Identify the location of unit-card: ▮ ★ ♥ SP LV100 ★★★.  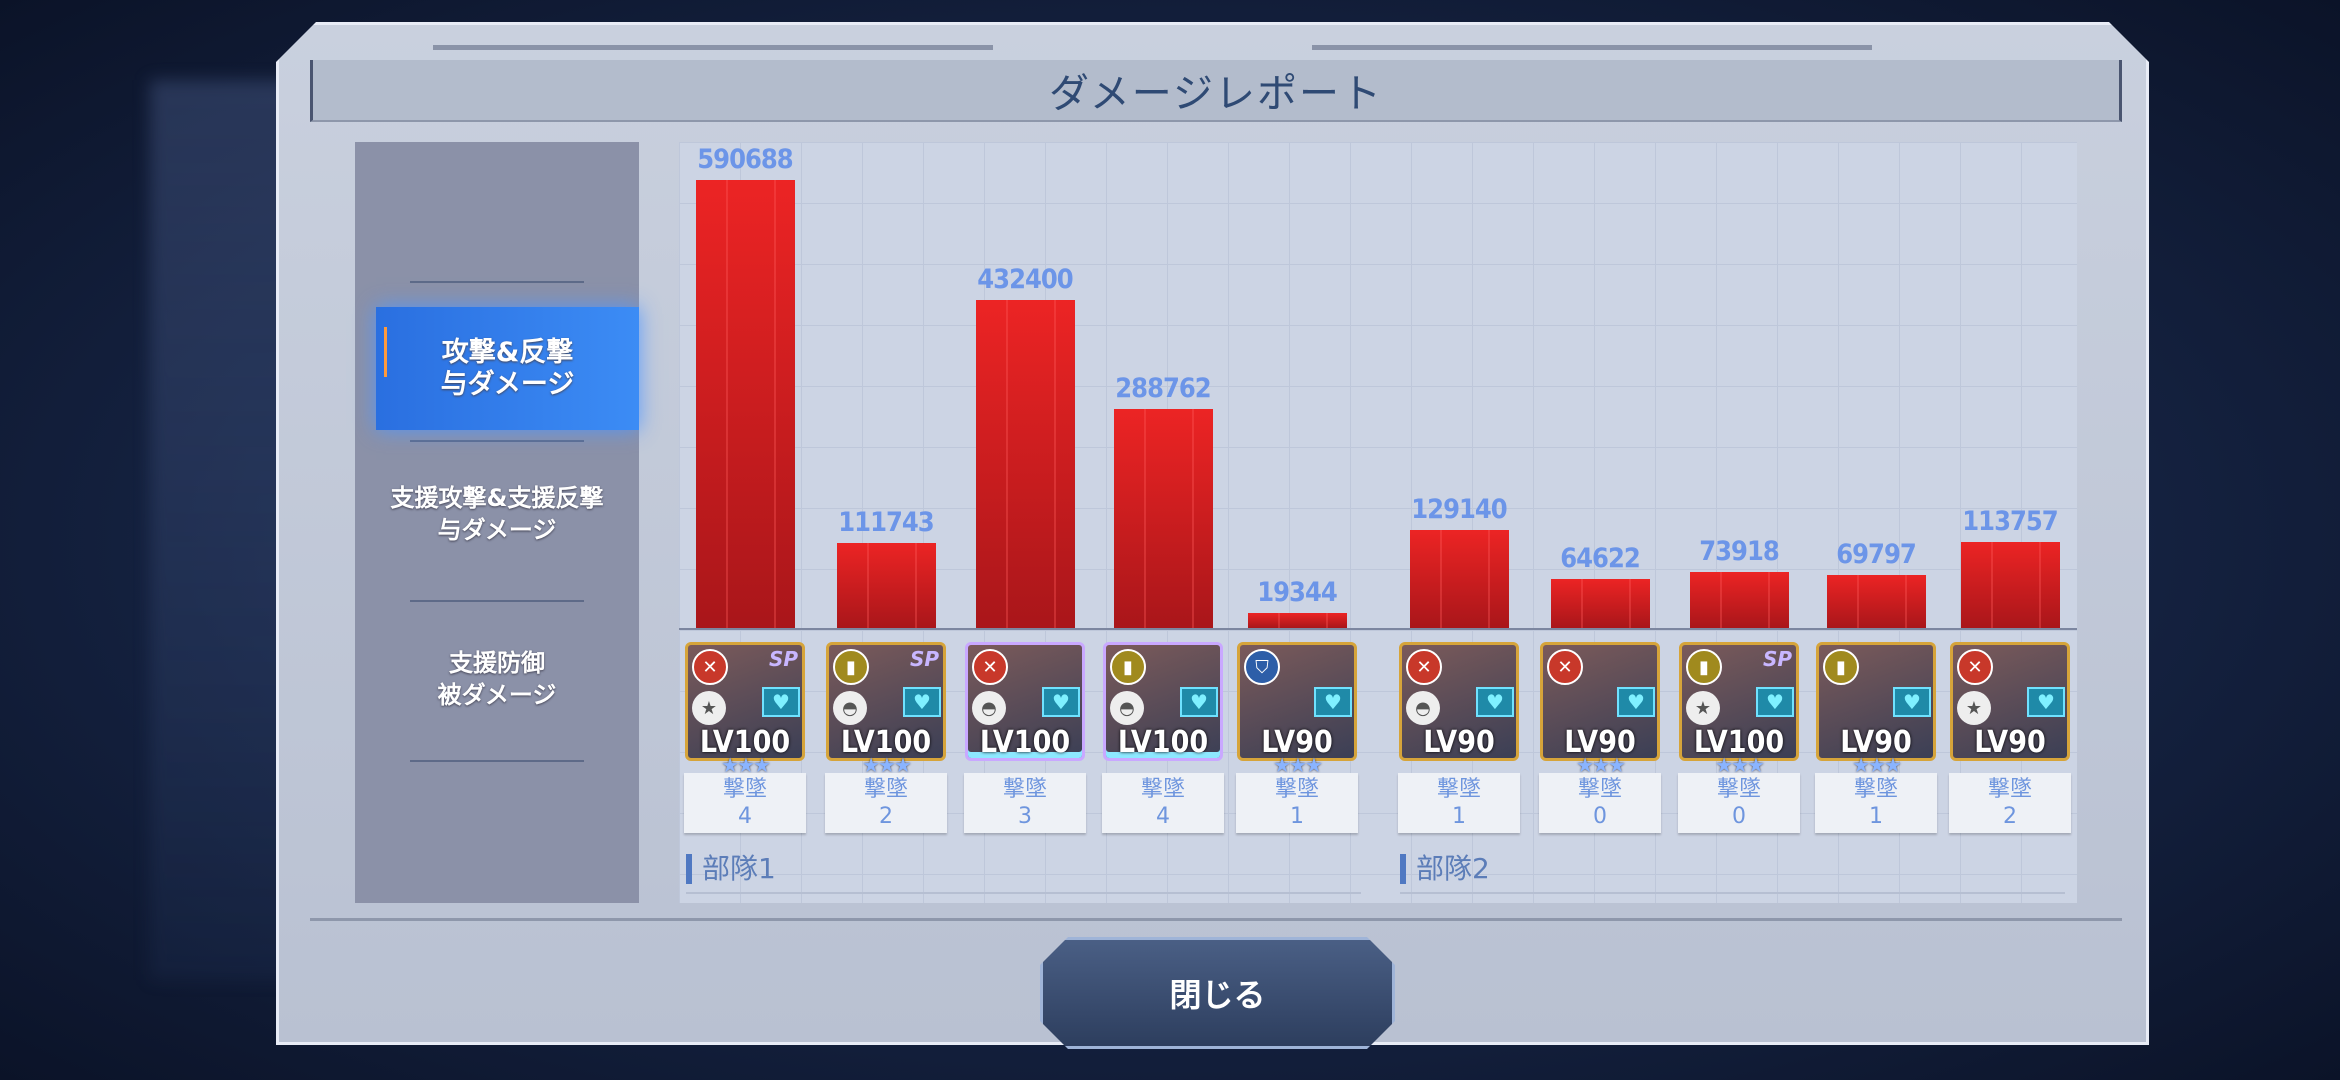
(1739, 709).